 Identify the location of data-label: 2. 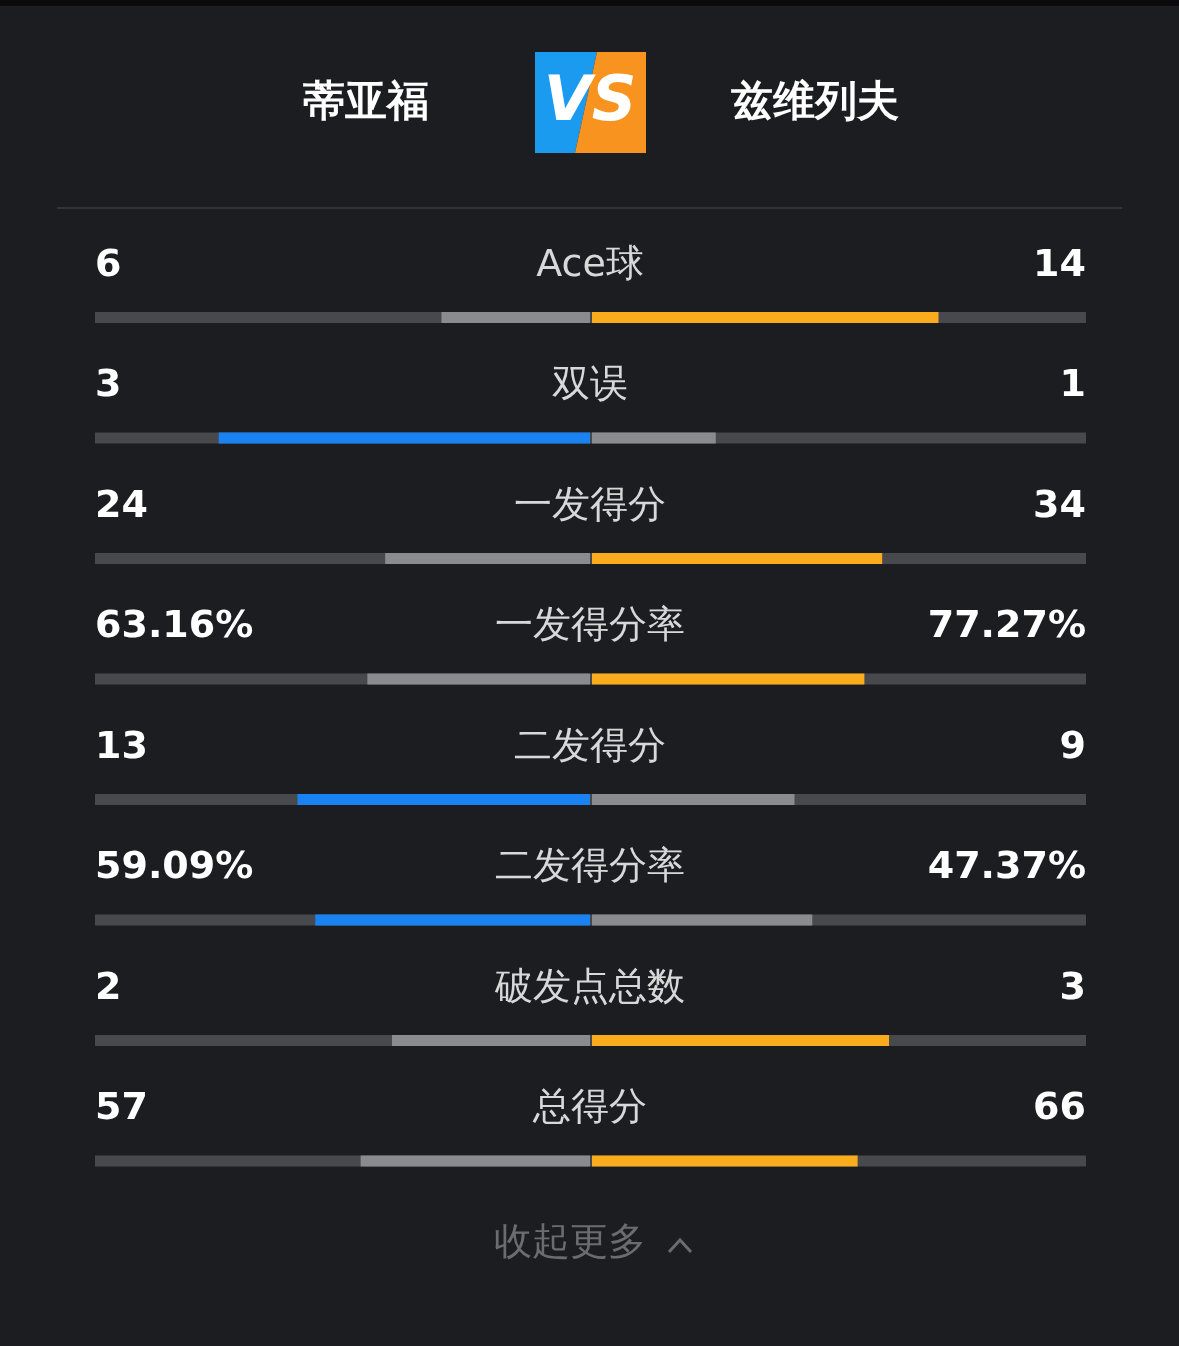
(108, 985).